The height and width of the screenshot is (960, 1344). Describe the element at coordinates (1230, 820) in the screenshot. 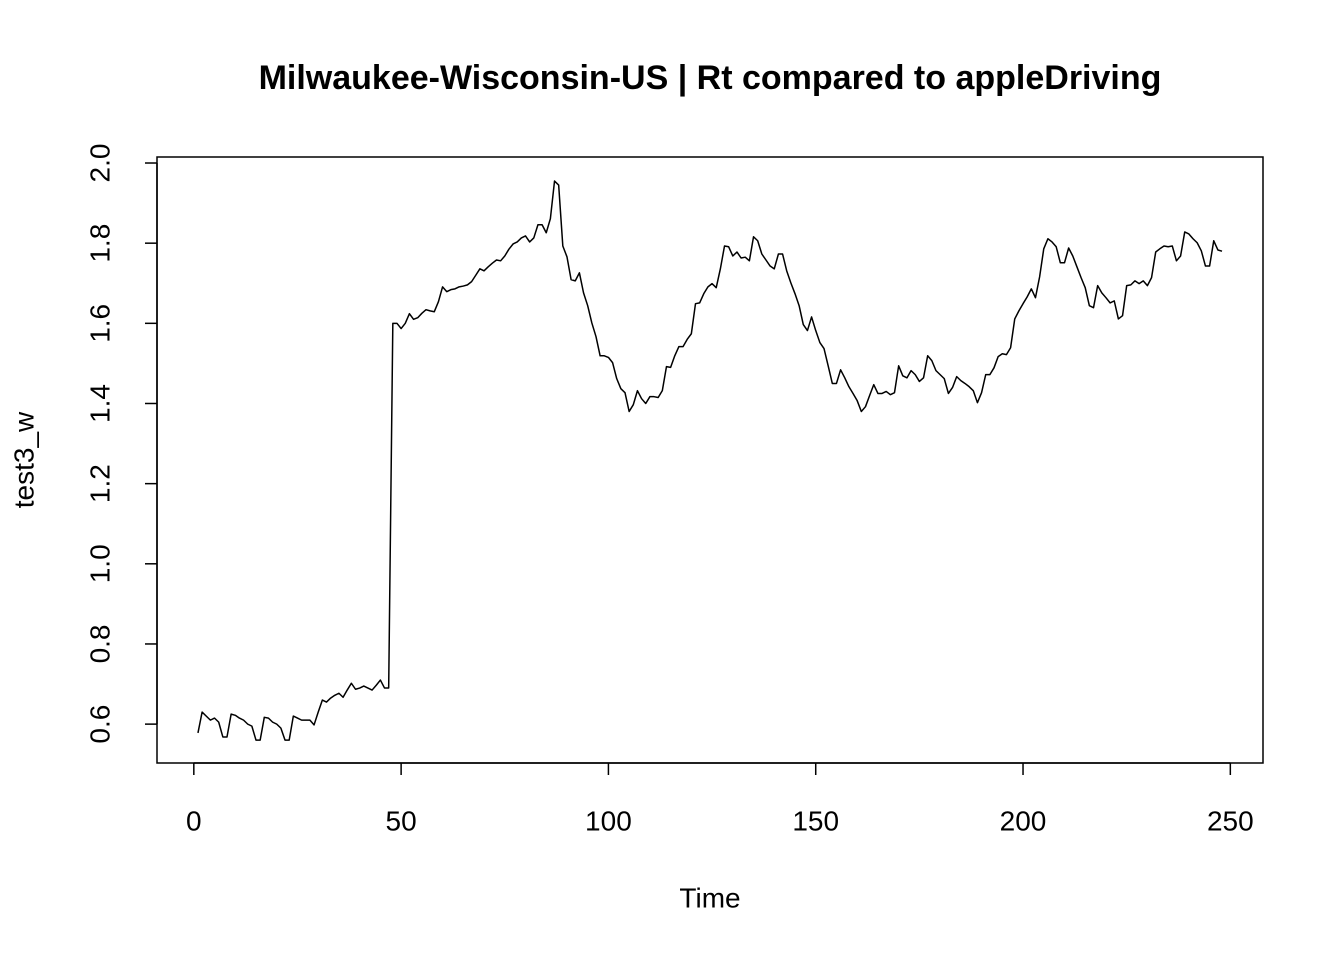

I see `x-tick-label: 250` at that location.